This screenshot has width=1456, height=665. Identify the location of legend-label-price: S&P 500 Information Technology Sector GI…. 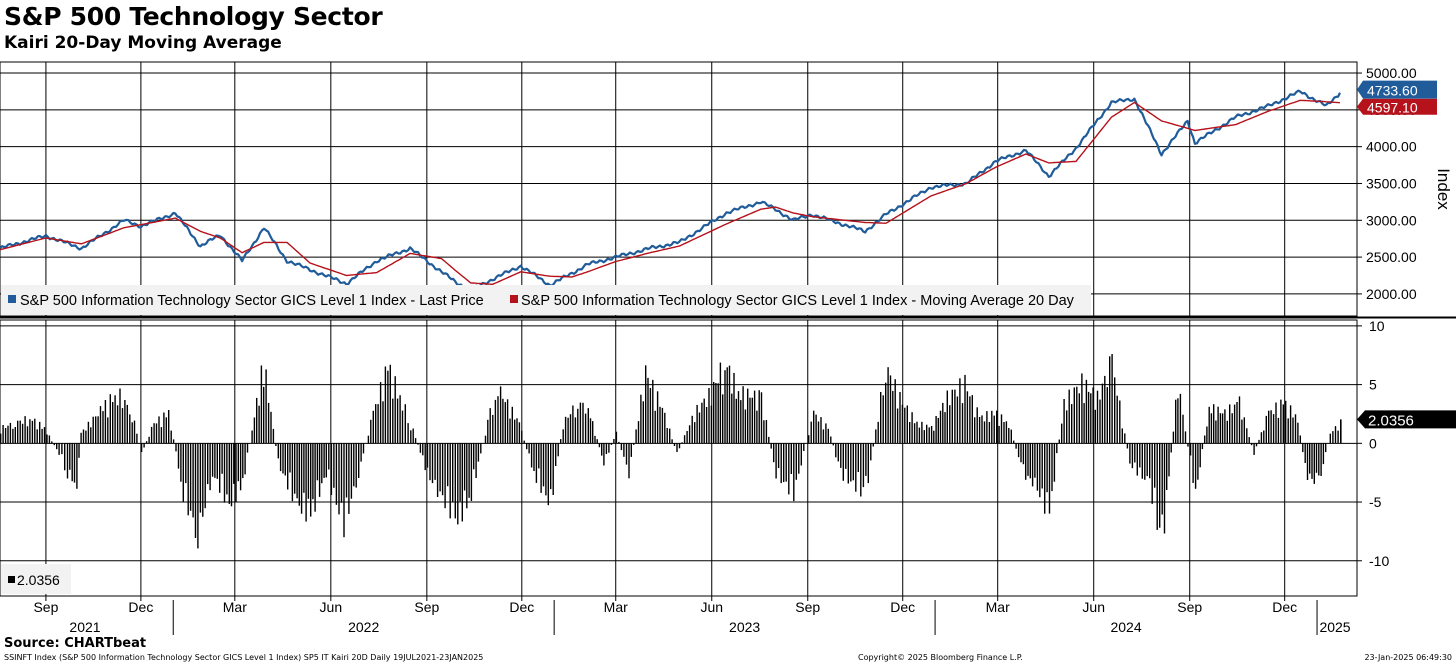
(252, 301).